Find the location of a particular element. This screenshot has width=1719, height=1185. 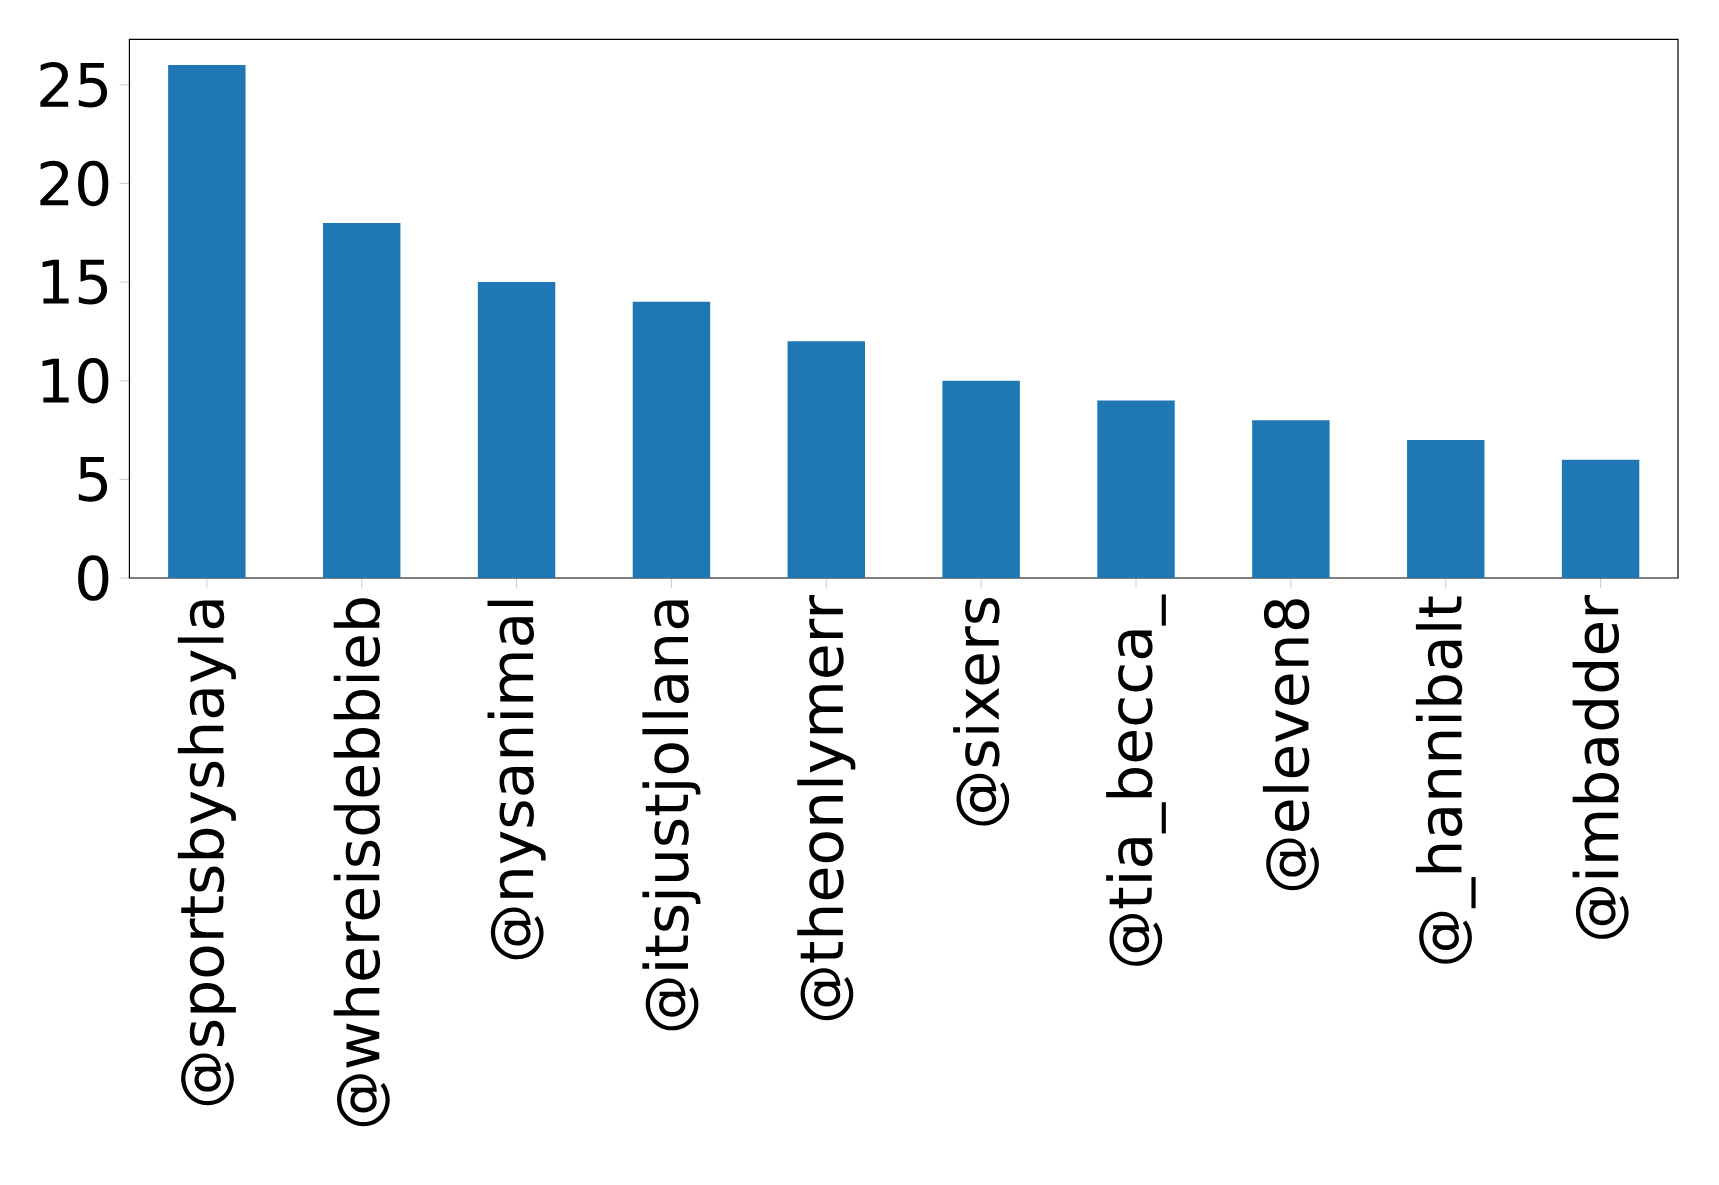

y-tick-label: 0 is located at coordinates (93, 578).